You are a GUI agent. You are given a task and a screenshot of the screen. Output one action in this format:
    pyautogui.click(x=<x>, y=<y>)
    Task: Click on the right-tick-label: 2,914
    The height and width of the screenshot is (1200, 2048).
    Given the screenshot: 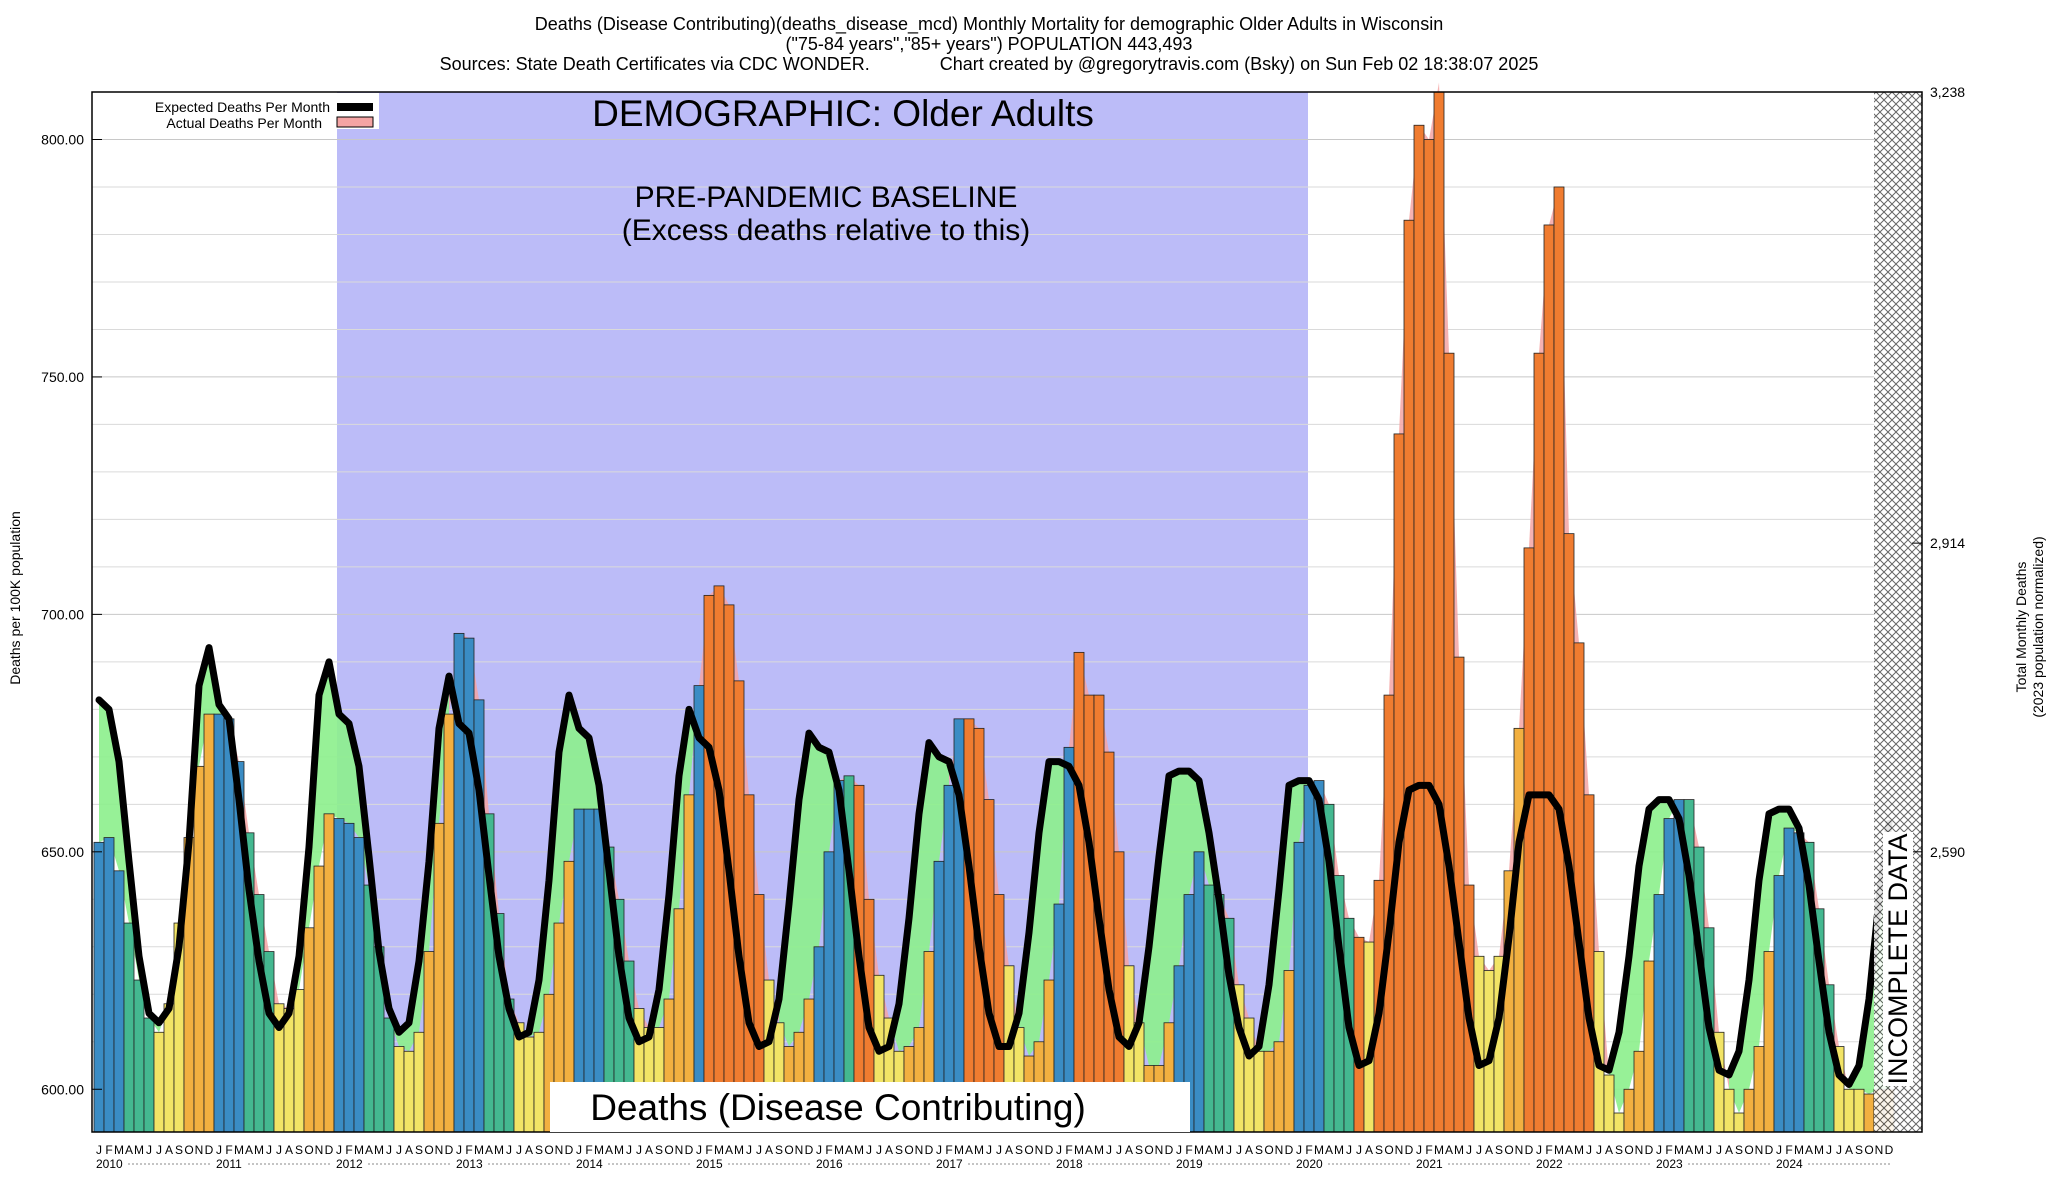 What is the action you would take?
    pyautogui.click(x=1947, y=543)
    